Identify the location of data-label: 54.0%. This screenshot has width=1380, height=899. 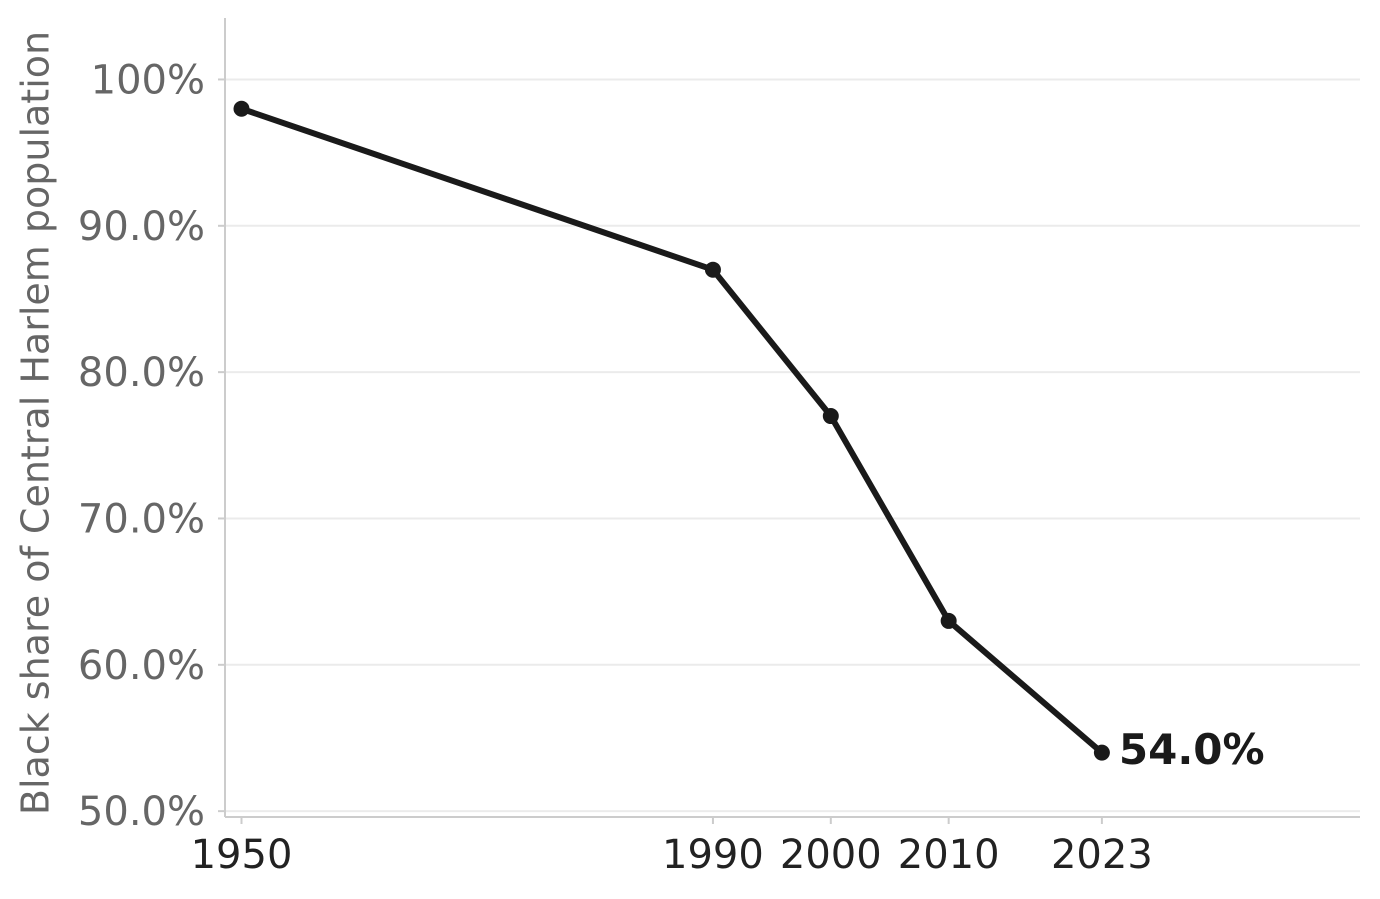
(1192, 749).